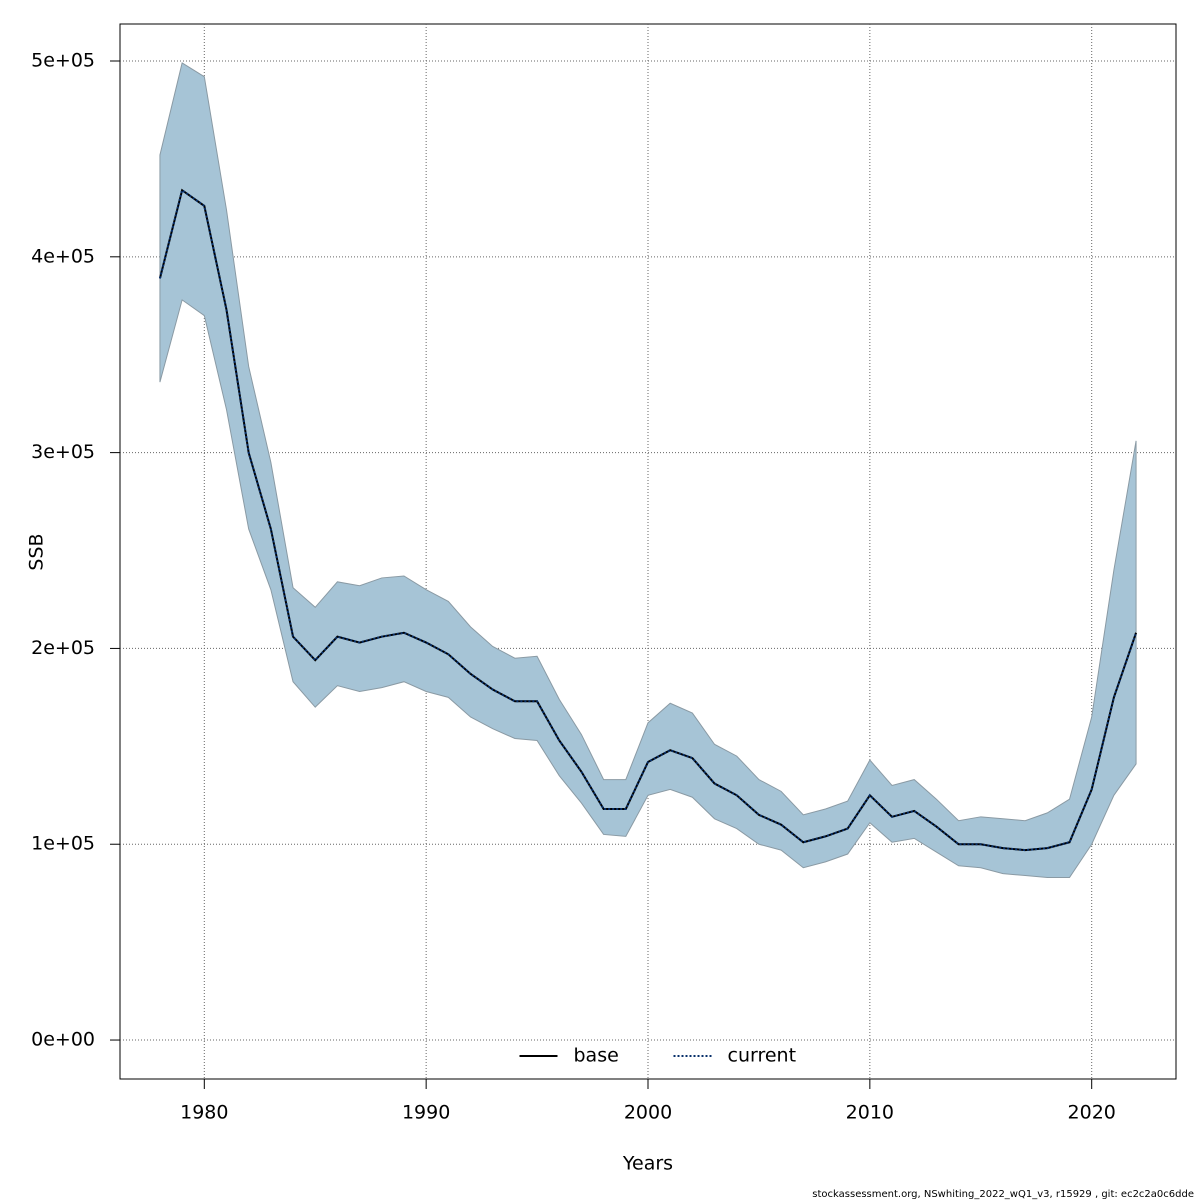 This screenshot has width=1200, height=1204. Describe the element at coordinates (762, 1056) in the screenshot. I see `legend-label: current` at that location.